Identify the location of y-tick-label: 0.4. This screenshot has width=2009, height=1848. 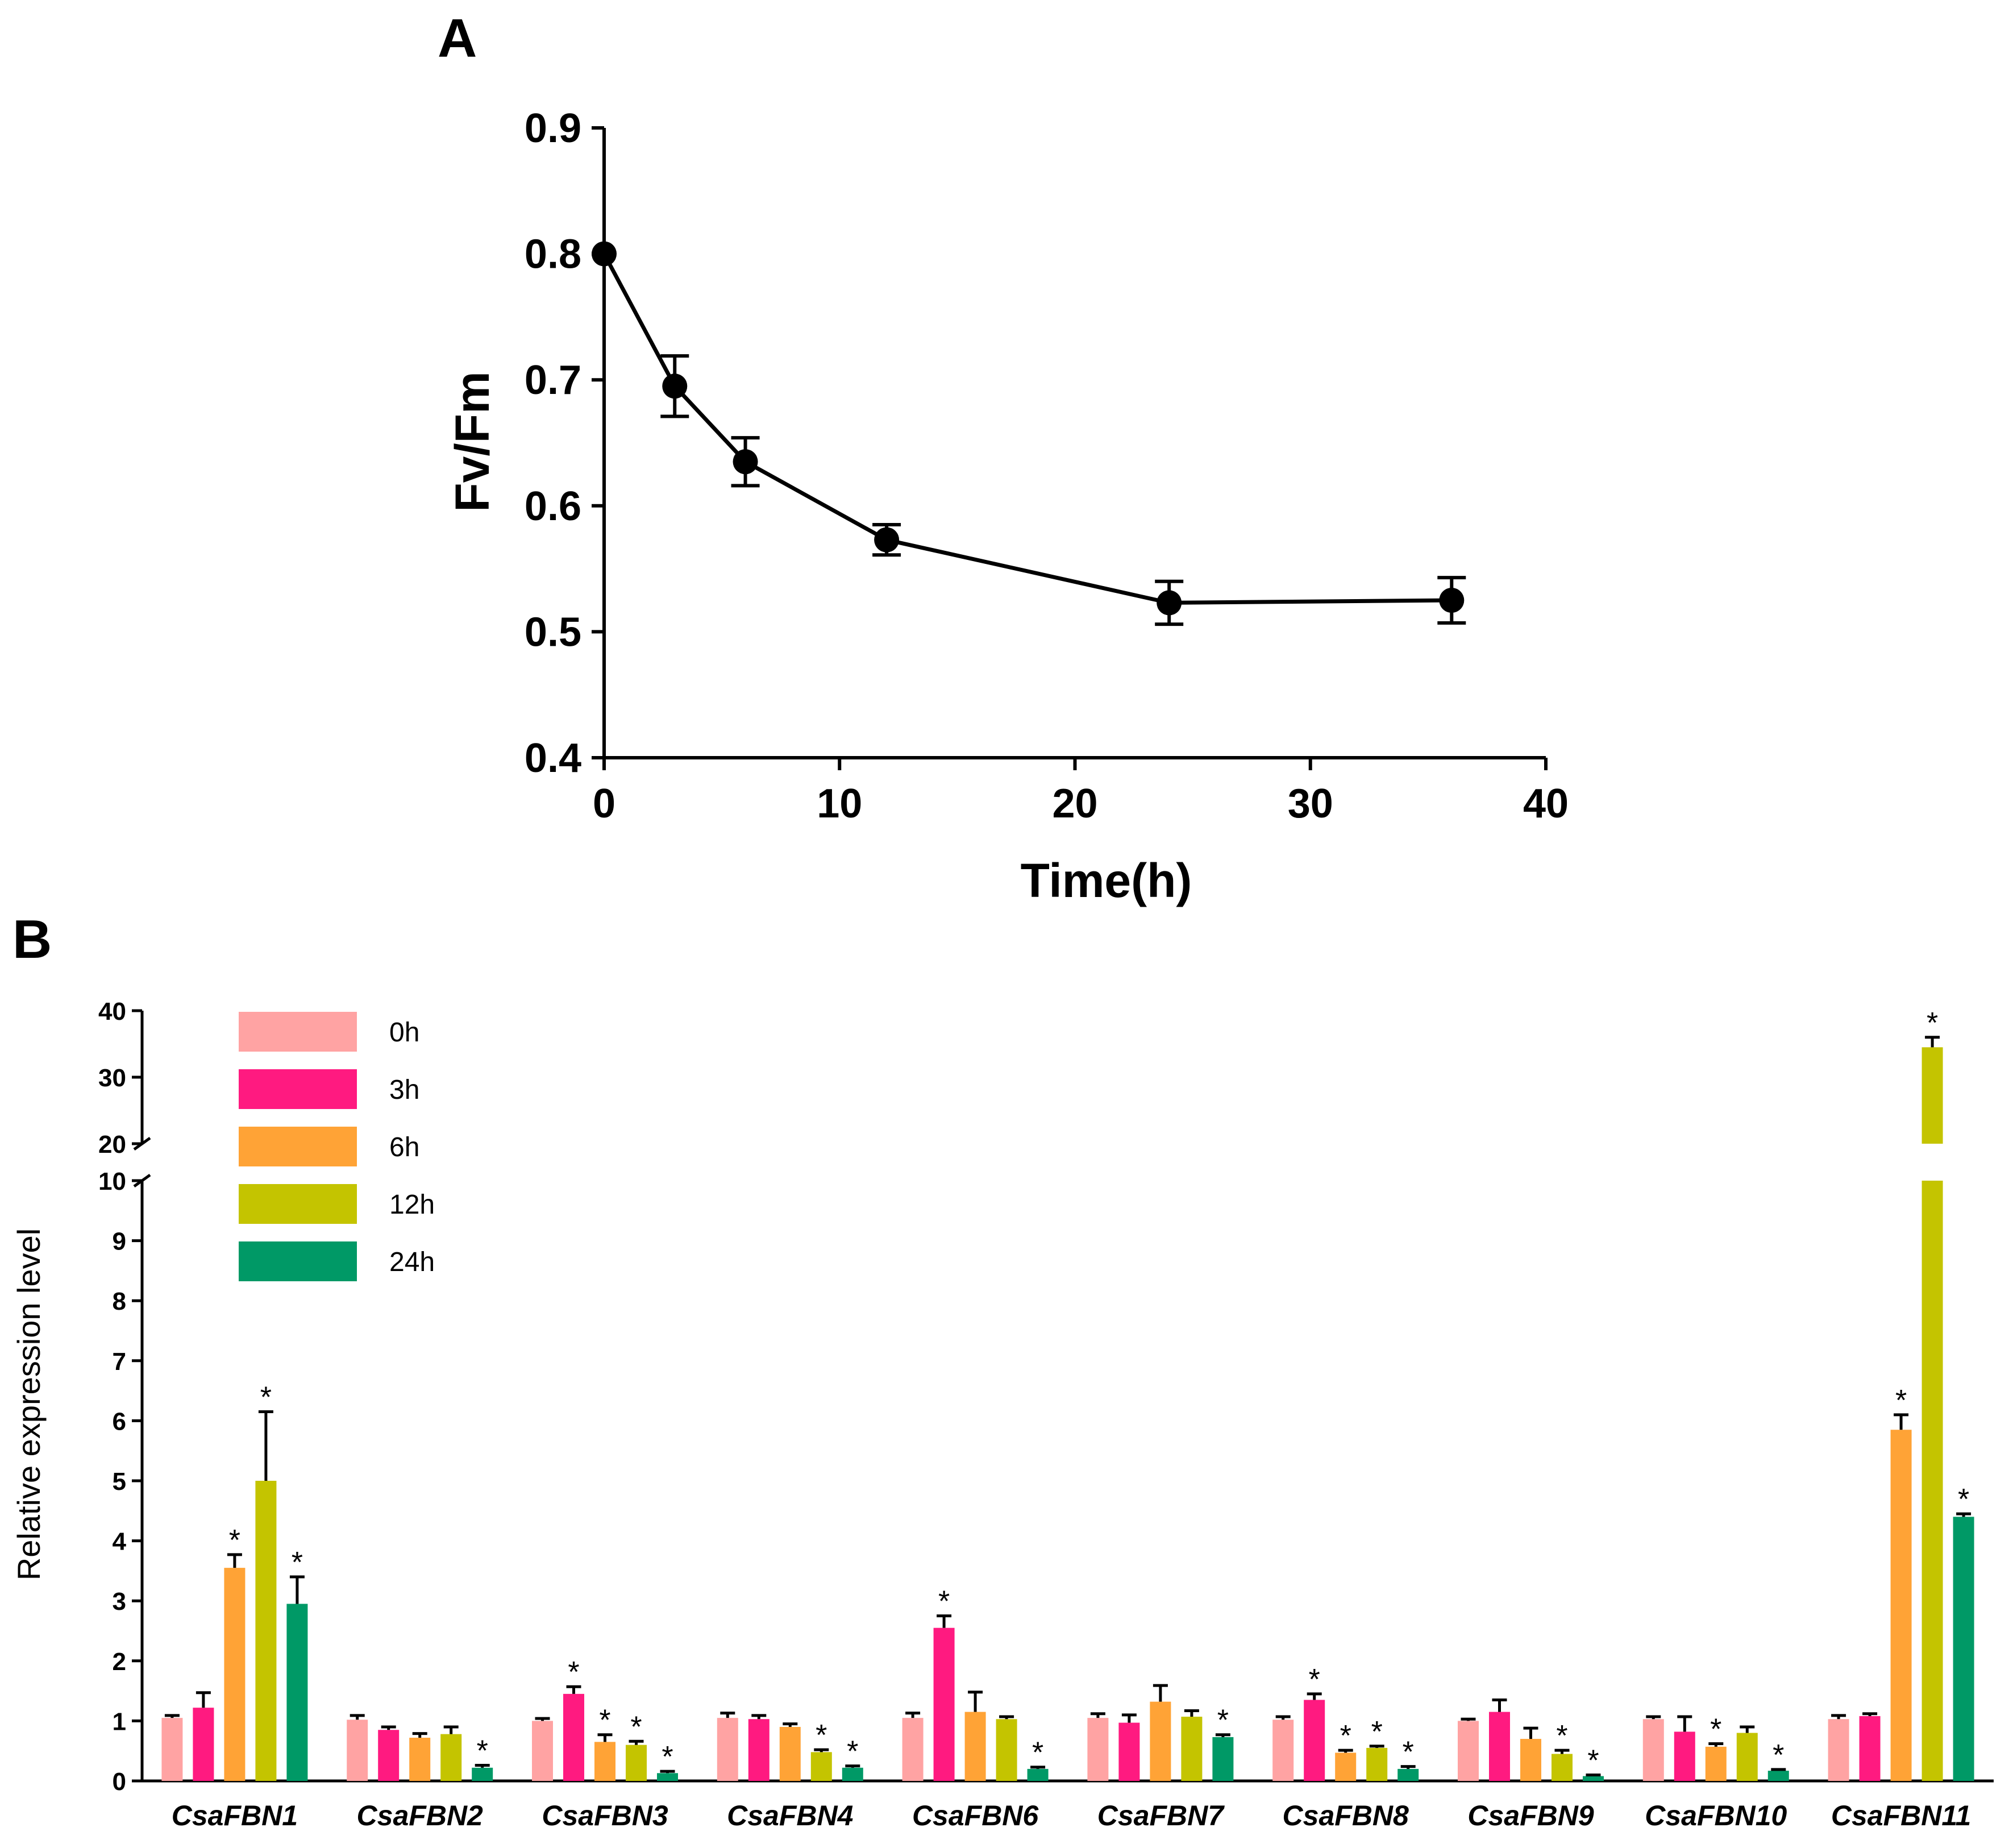
(553, 758).